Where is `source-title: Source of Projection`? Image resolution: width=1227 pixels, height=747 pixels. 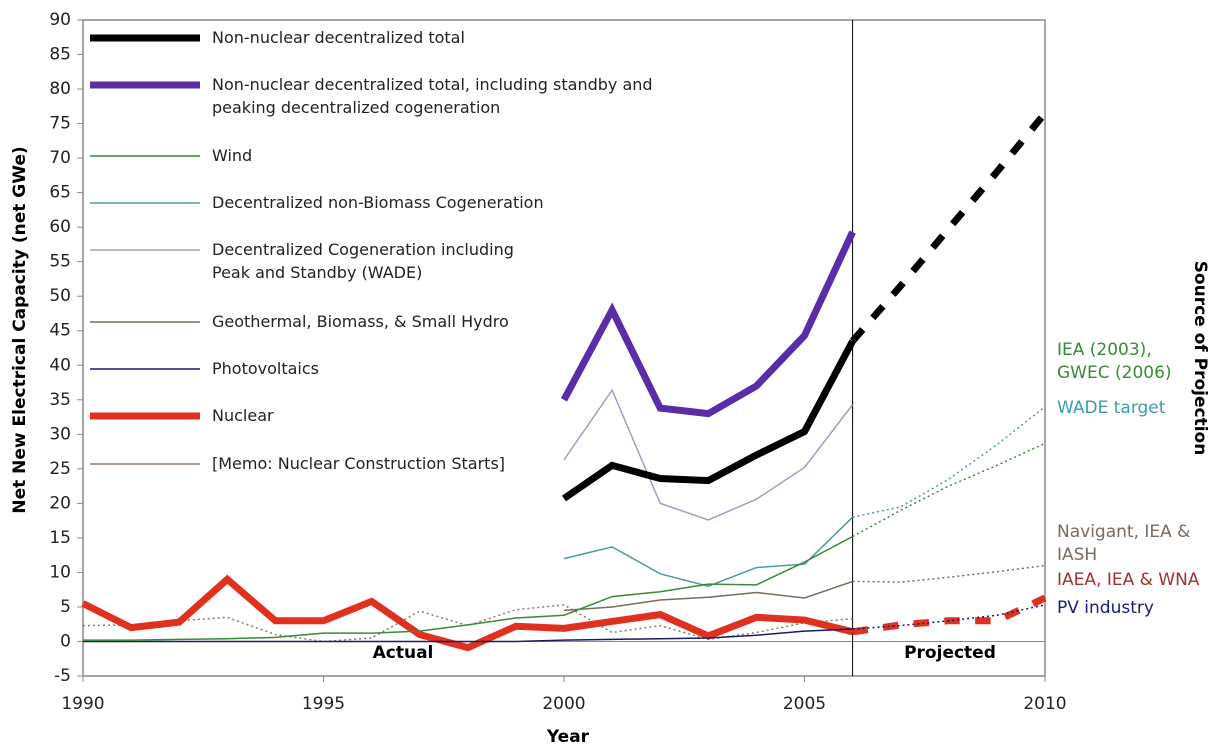
source-title: Source of Projection is located at coordinates (1200, 358).